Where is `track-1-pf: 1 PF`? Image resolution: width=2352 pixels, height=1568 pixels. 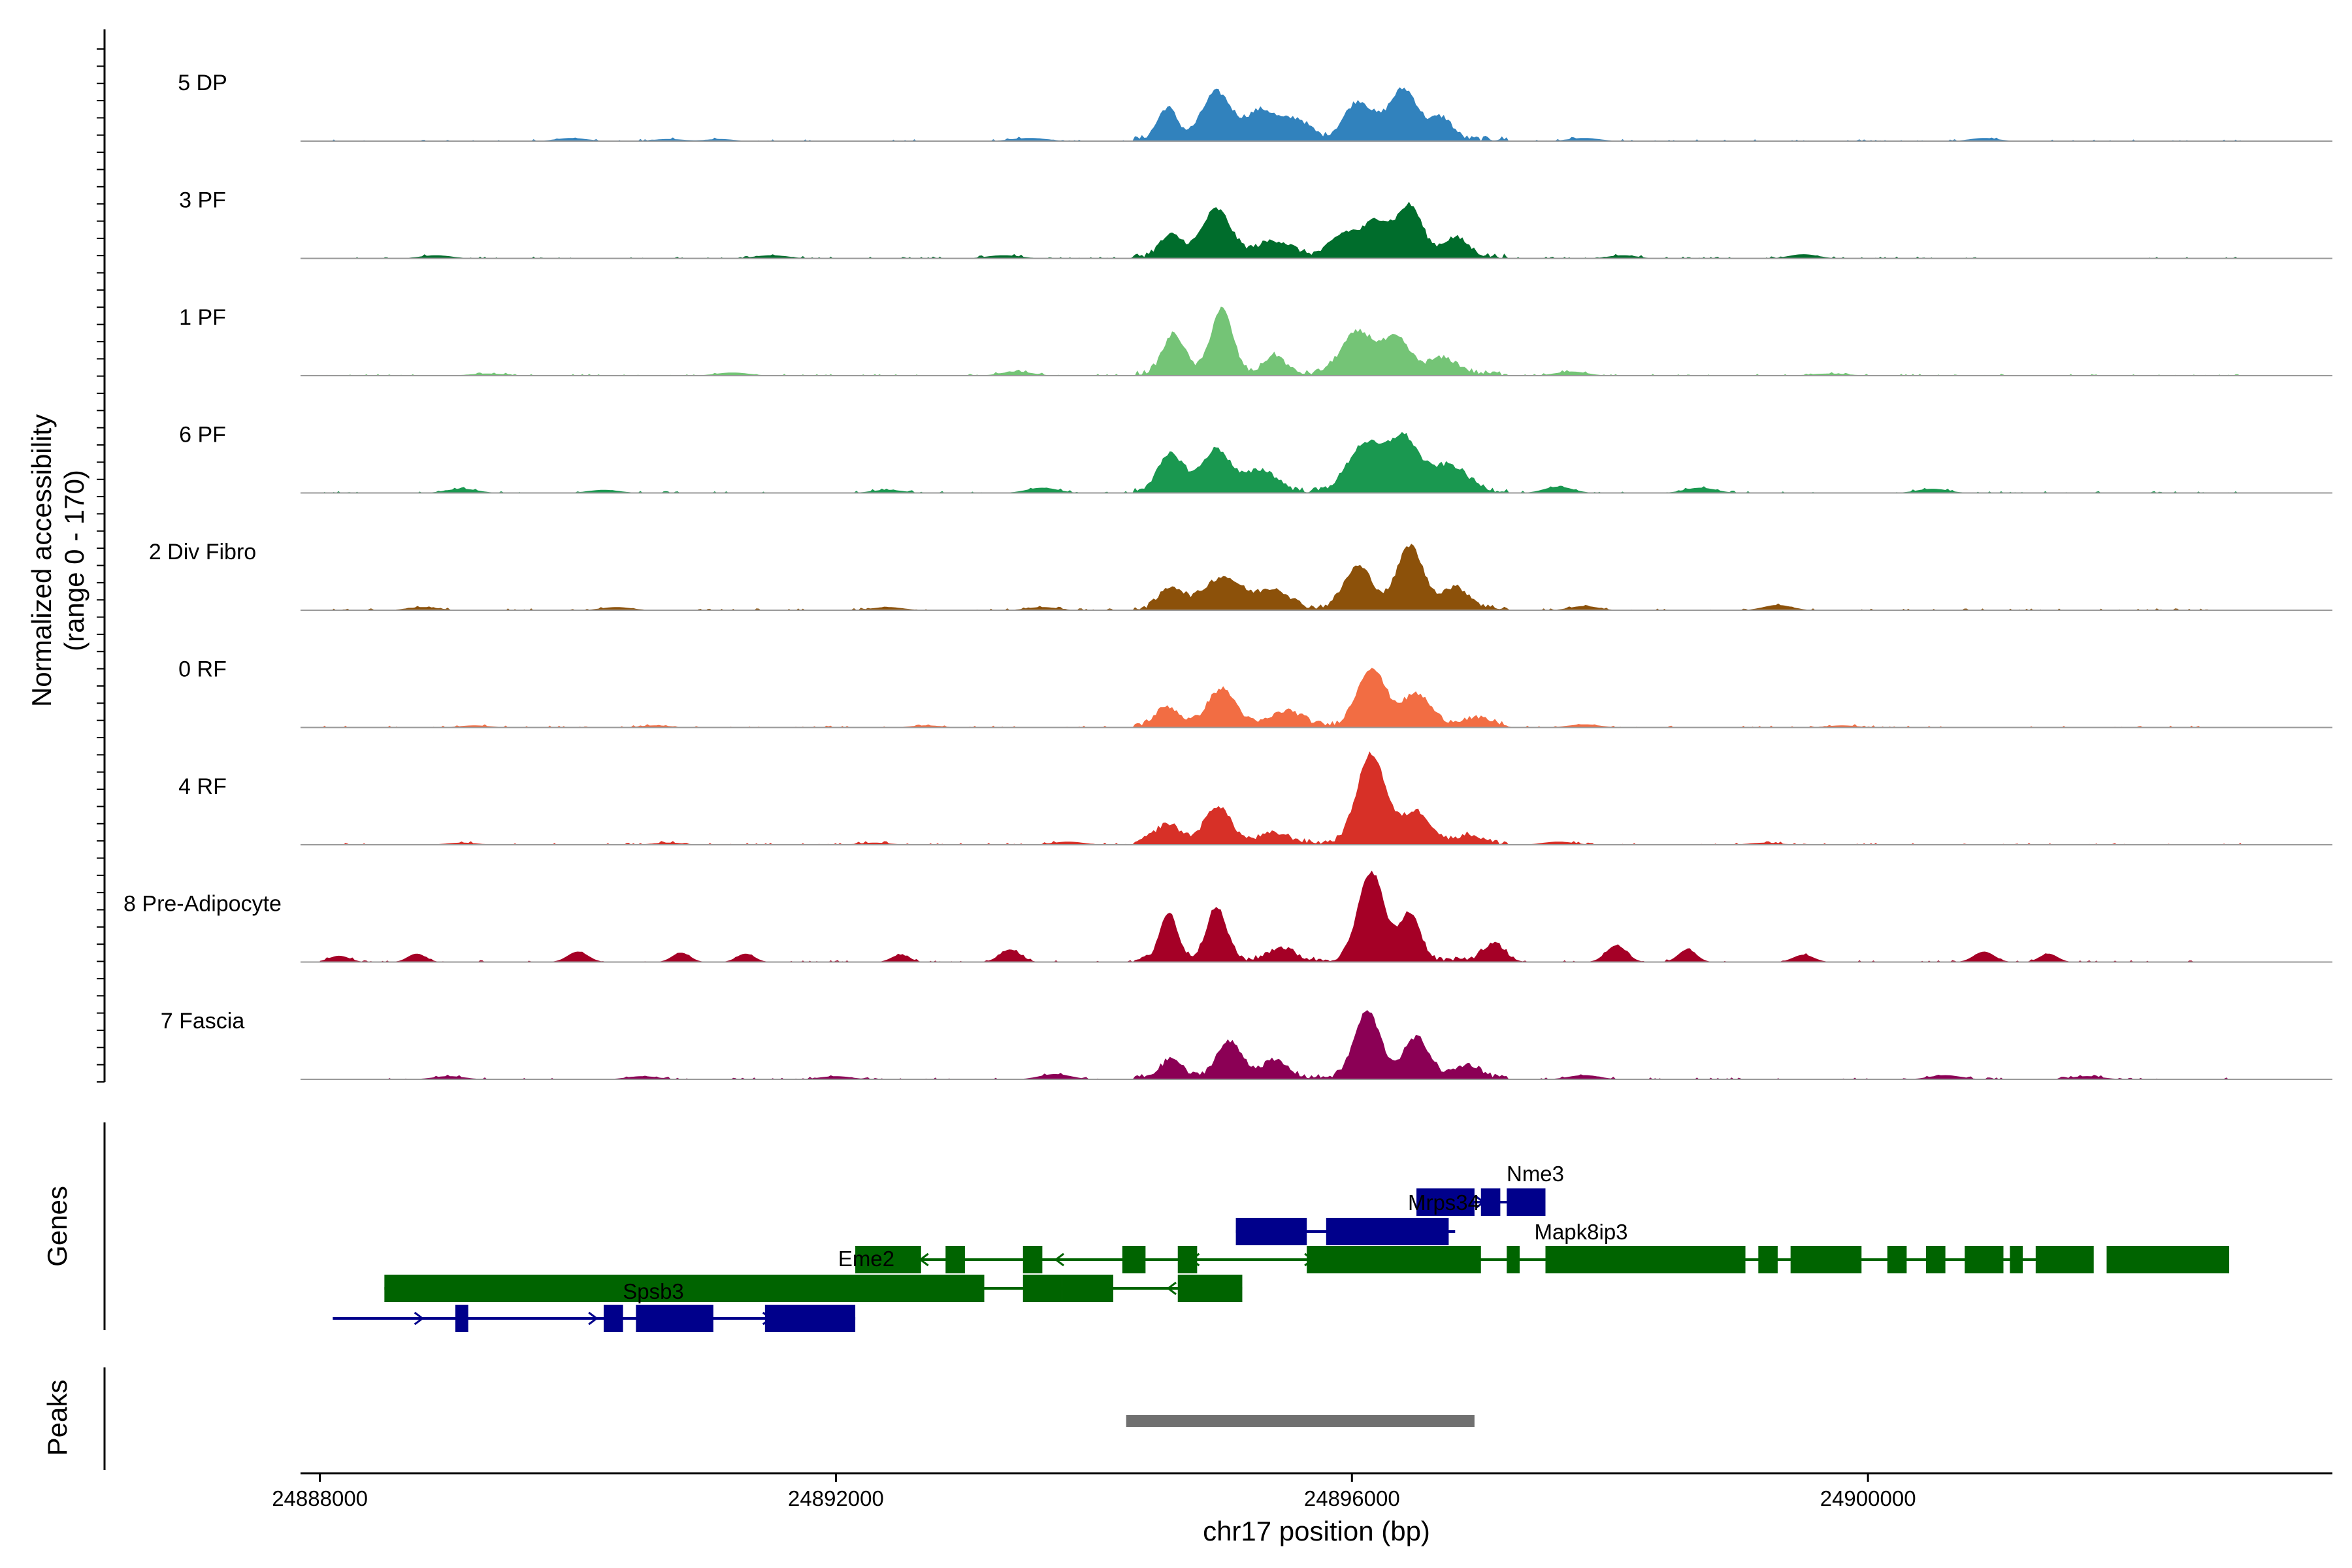
track-1-pf: 1 PF is located at coordinates (1255, 340).